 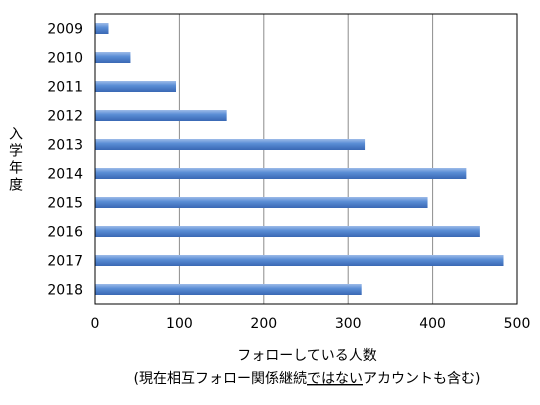 What do you see at coordinates (287, 231) in the screenshot?
I see `bar-2016` at bounding box center [287, 231].